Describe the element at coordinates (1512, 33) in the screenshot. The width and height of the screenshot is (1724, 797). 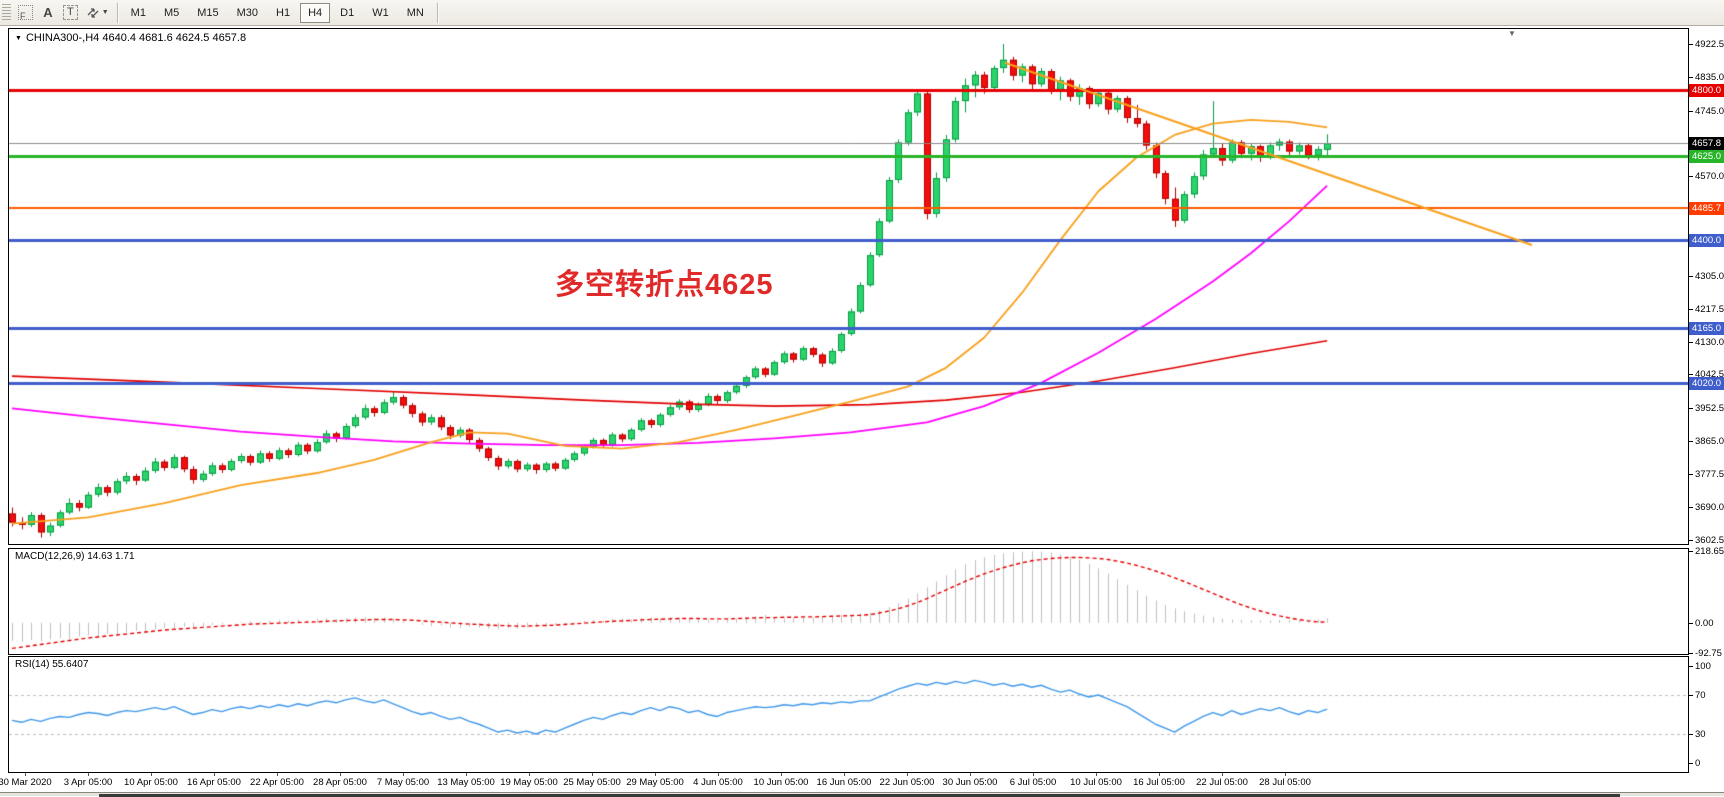
I see `chart-shift-marker: ▼` at that location.